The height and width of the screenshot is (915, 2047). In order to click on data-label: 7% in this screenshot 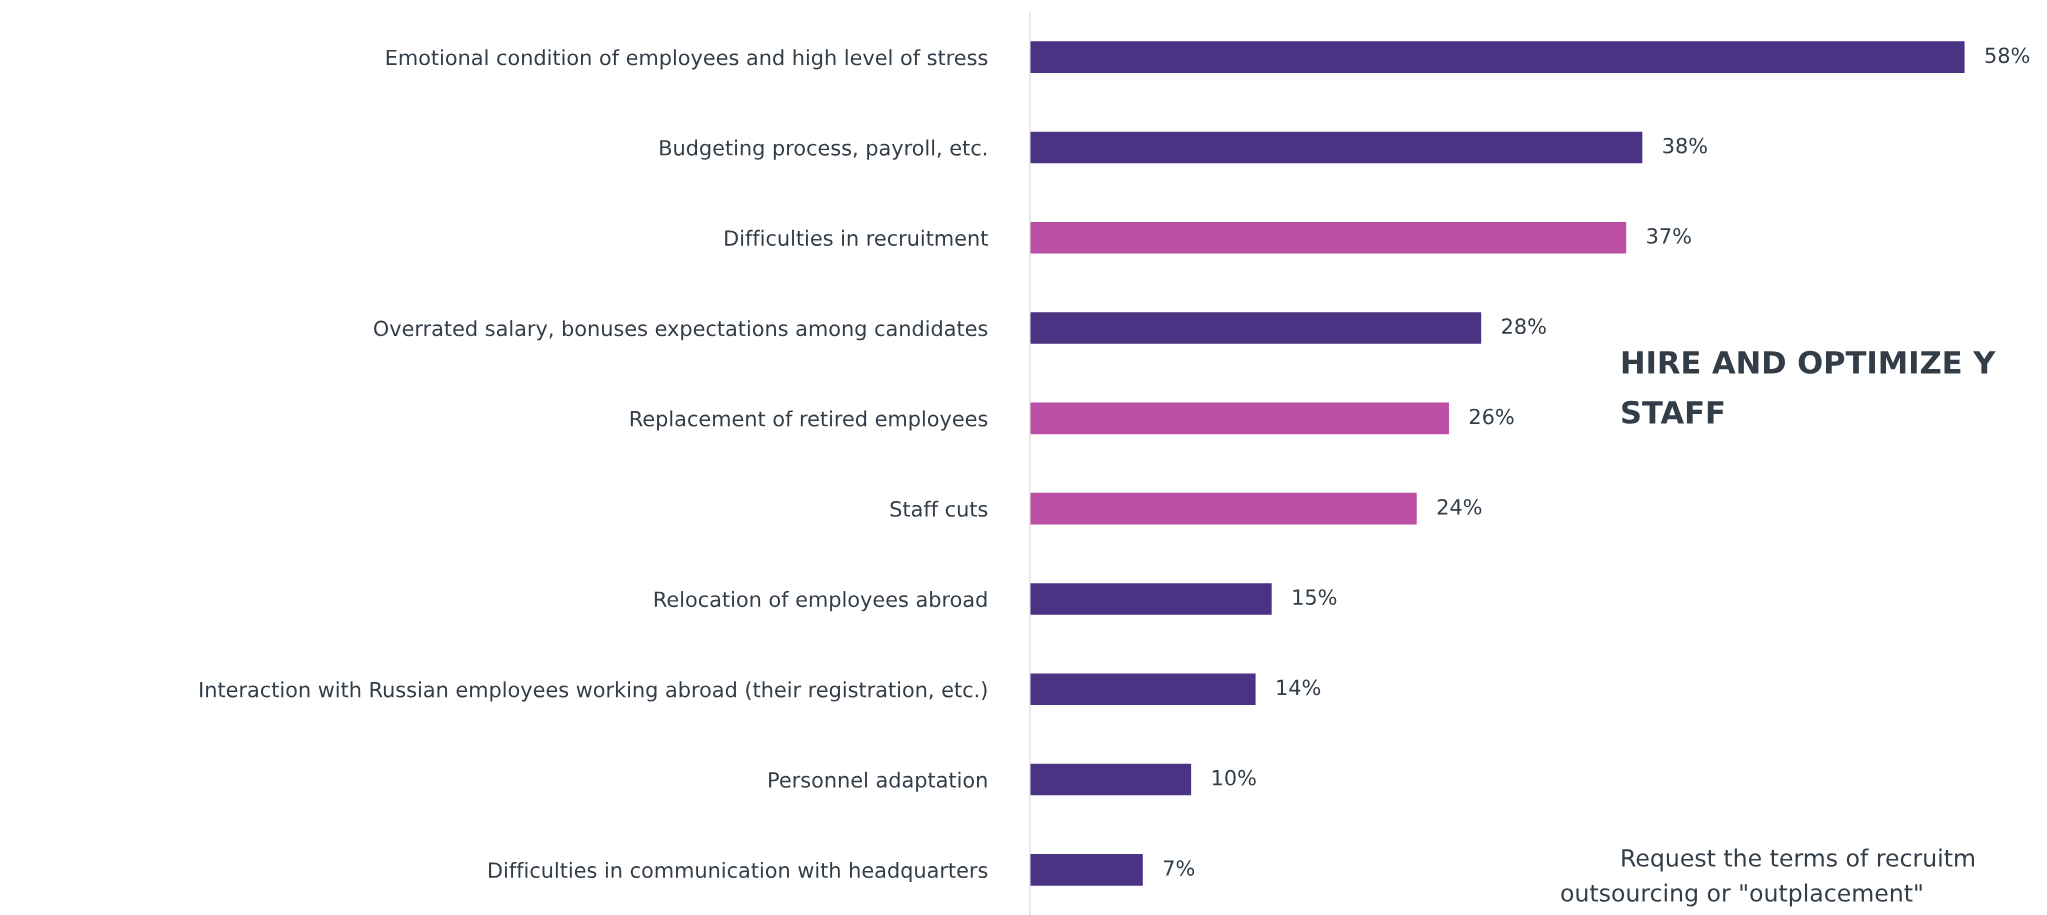, I will do `click(1179, 868)`.